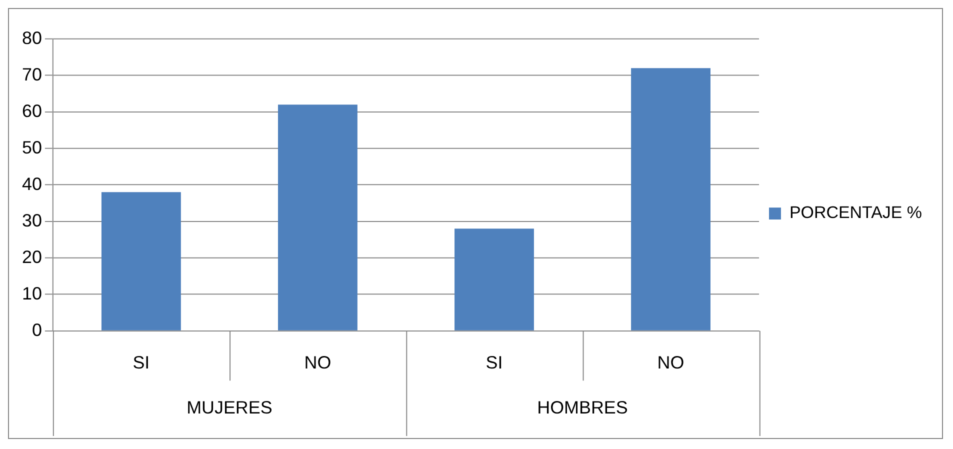  Describe the element at coordinates (32, 220) in the screenshot. I see `y-tick-label: 30` at that location.